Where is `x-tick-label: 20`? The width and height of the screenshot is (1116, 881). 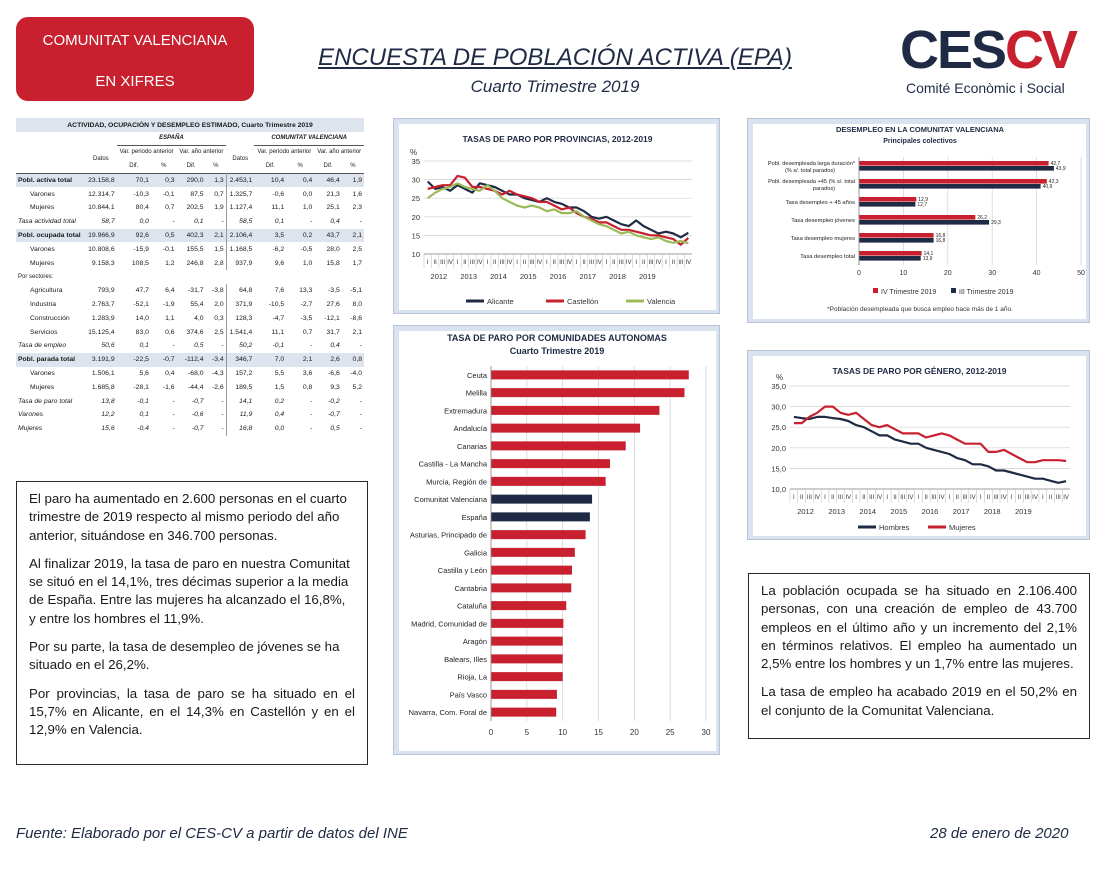 x-tick-label: 20 is located at coordinates (634, 732).